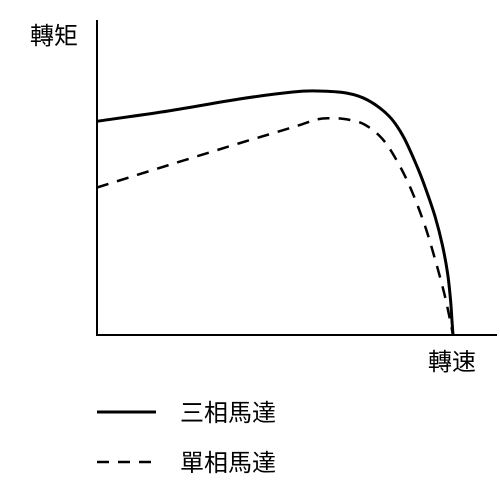 This screenshot has width=500, height=500. What do you see at coordinates (54, 36) in the screenshot?
I see `y-axis-label: 轉矩` at bounding box center [54, 36].